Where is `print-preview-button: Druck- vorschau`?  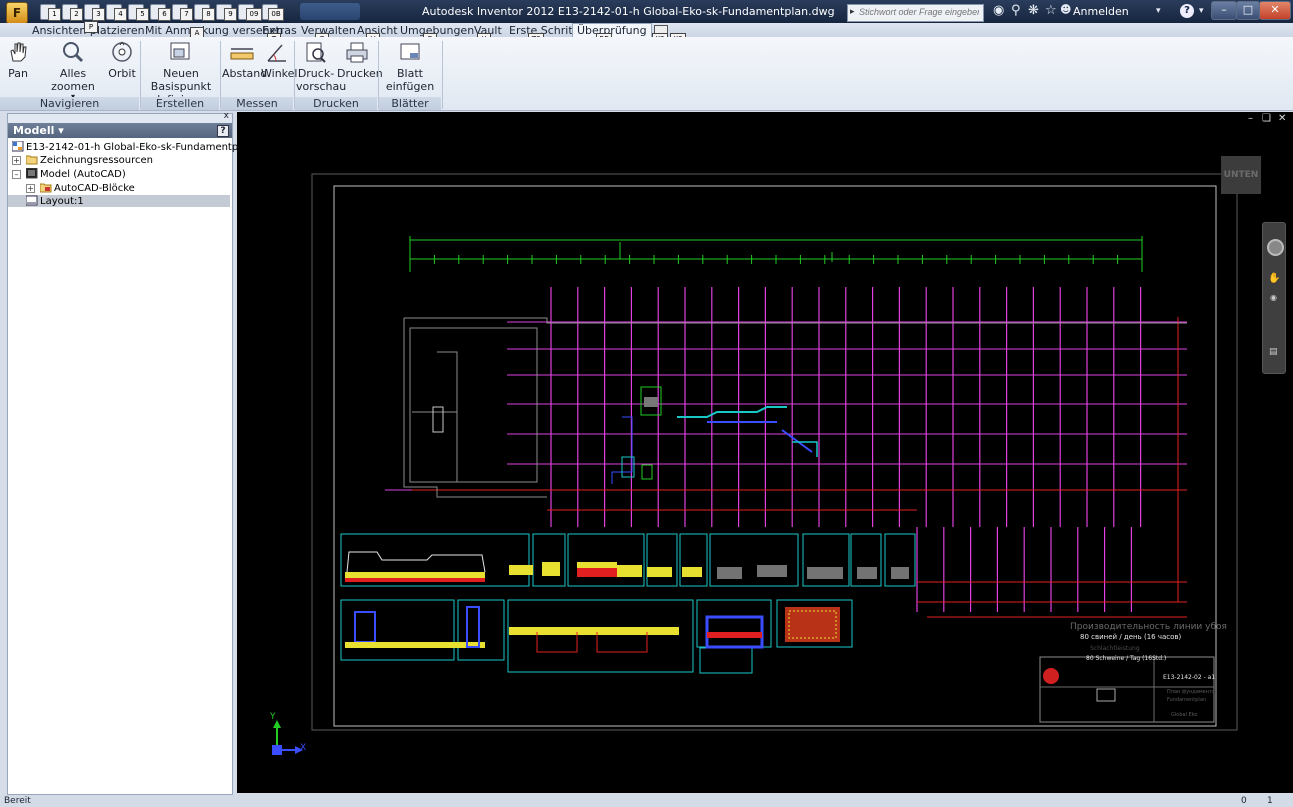
print-preview-button: Druck- vorschau is located at coordinates (321, 67).